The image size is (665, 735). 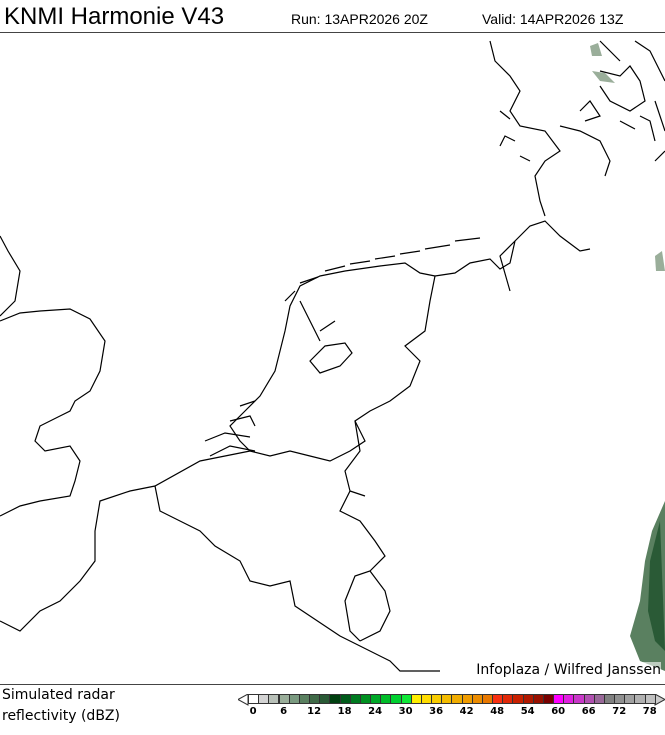 What do you see at coordinates (297, 578) in the screenshot?
I see `france-belgium-coast` at bounding box center [297, 578].